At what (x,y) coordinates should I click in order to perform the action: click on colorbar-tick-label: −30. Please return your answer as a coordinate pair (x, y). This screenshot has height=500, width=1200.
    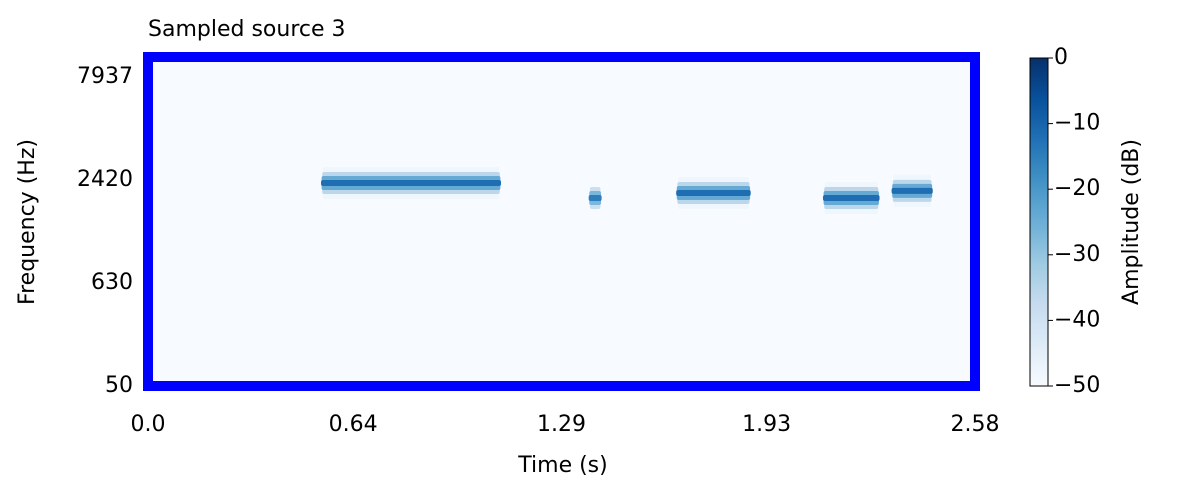
    Looking at the image, I should click on (1077, 254).